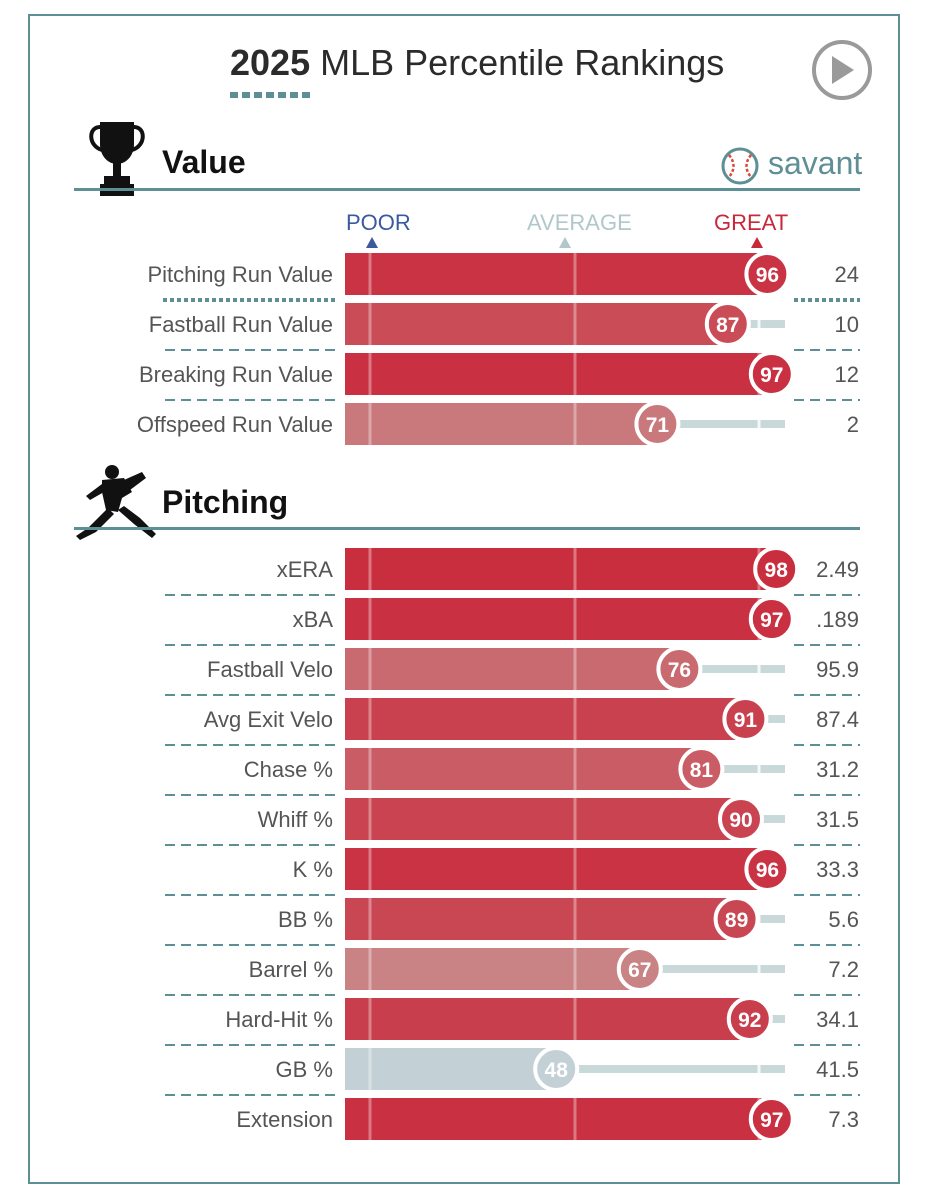 The height and width of the screenshot is (1200, 930). I want to click on metric-value: 31.5, so click(837, 819).